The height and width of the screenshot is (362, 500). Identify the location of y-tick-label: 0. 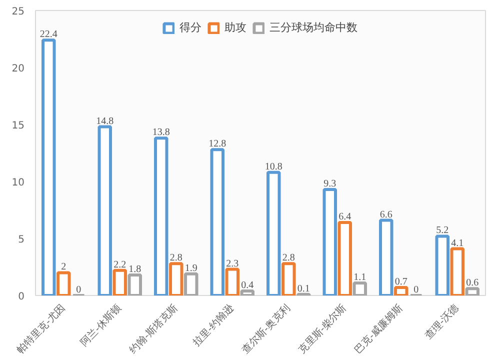
(21, 297).